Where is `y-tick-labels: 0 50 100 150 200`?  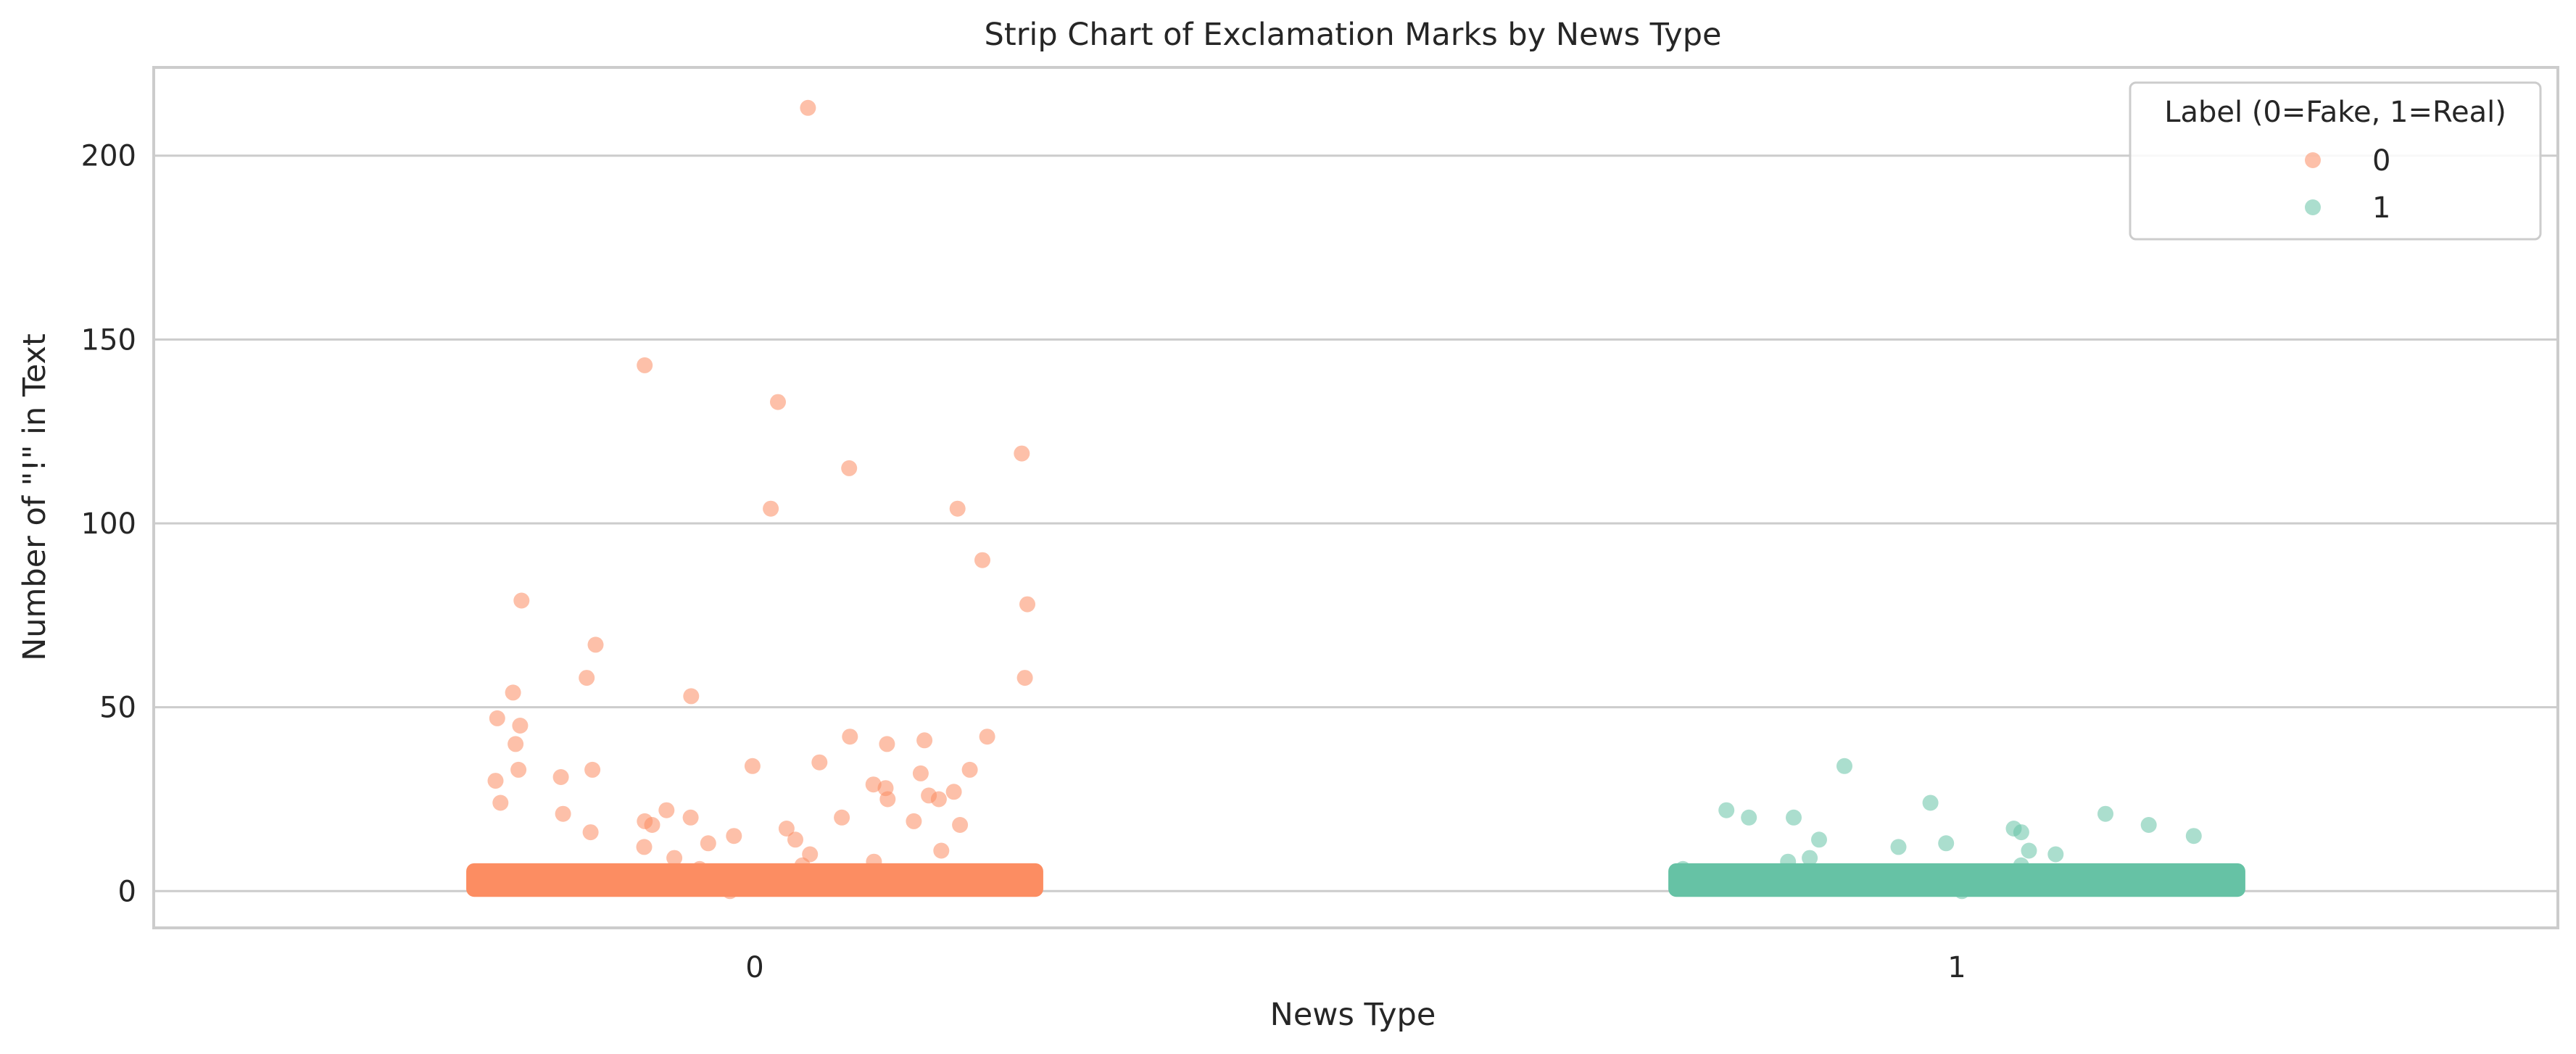
y-tick-labels: 0 50 100 150 200 is located at coordinates (109, 524).